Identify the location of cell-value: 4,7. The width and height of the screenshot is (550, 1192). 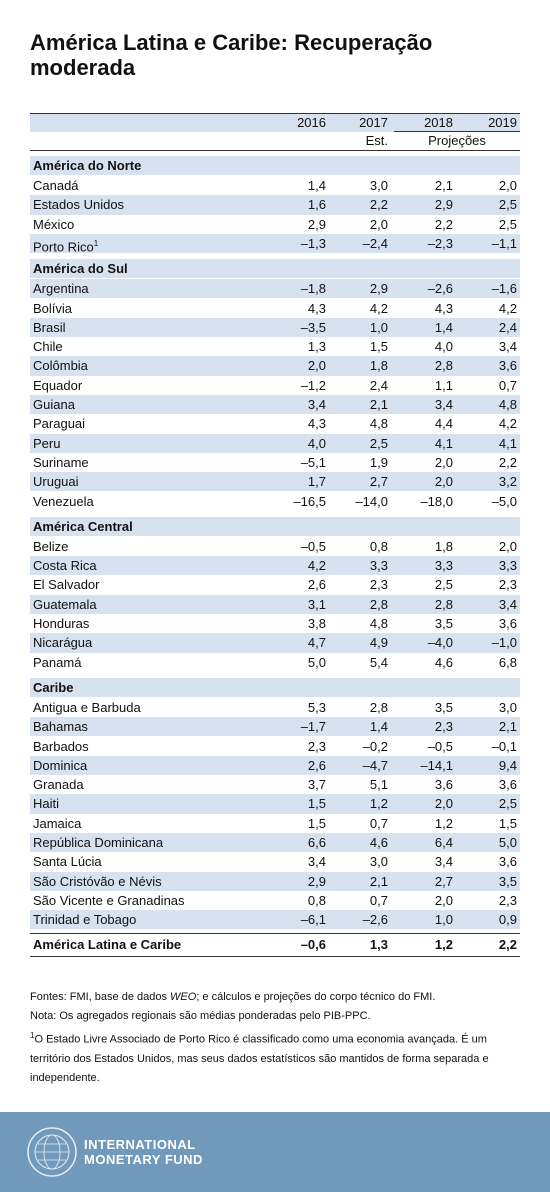
(316, 643).